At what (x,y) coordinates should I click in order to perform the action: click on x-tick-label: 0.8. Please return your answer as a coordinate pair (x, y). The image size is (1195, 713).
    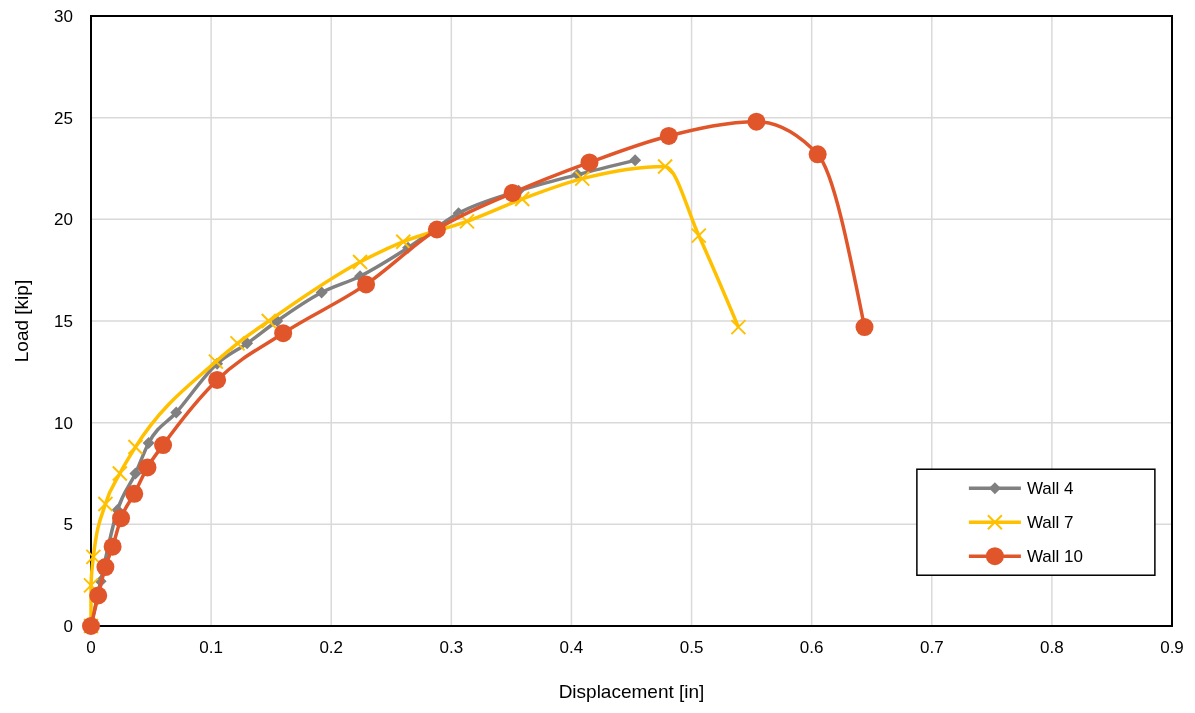
    Looking at the image, I should click on (1052, 647).